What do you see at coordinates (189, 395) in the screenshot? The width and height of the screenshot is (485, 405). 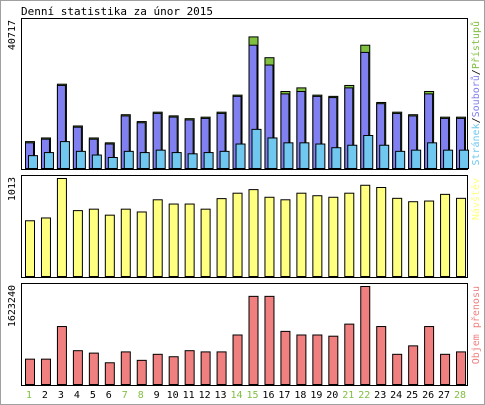 I see `x-tick-label: 11` at bounding box center [189, 395].